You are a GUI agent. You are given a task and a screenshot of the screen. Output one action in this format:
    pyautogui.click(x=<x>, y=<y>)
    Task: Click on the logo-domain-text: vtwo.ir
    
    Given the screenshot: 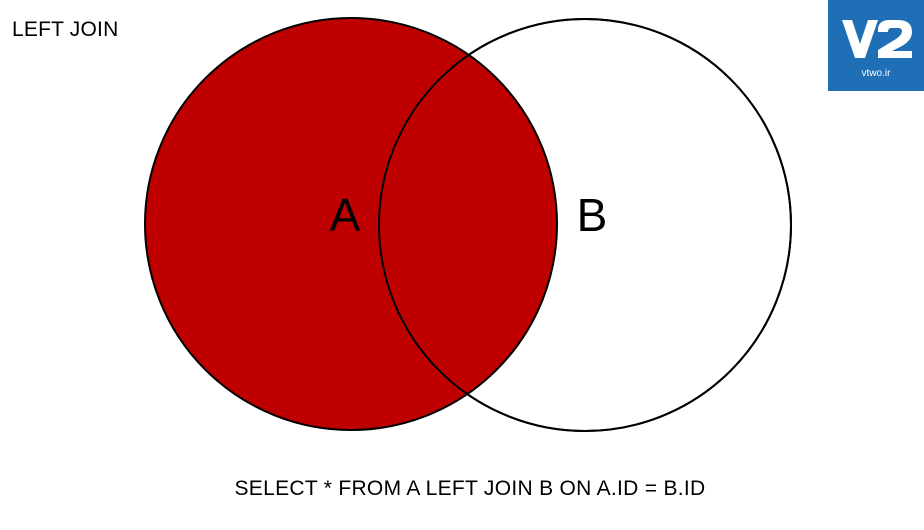 What is the action you would take?
    pyautogui.click(x=876, y=73)
    